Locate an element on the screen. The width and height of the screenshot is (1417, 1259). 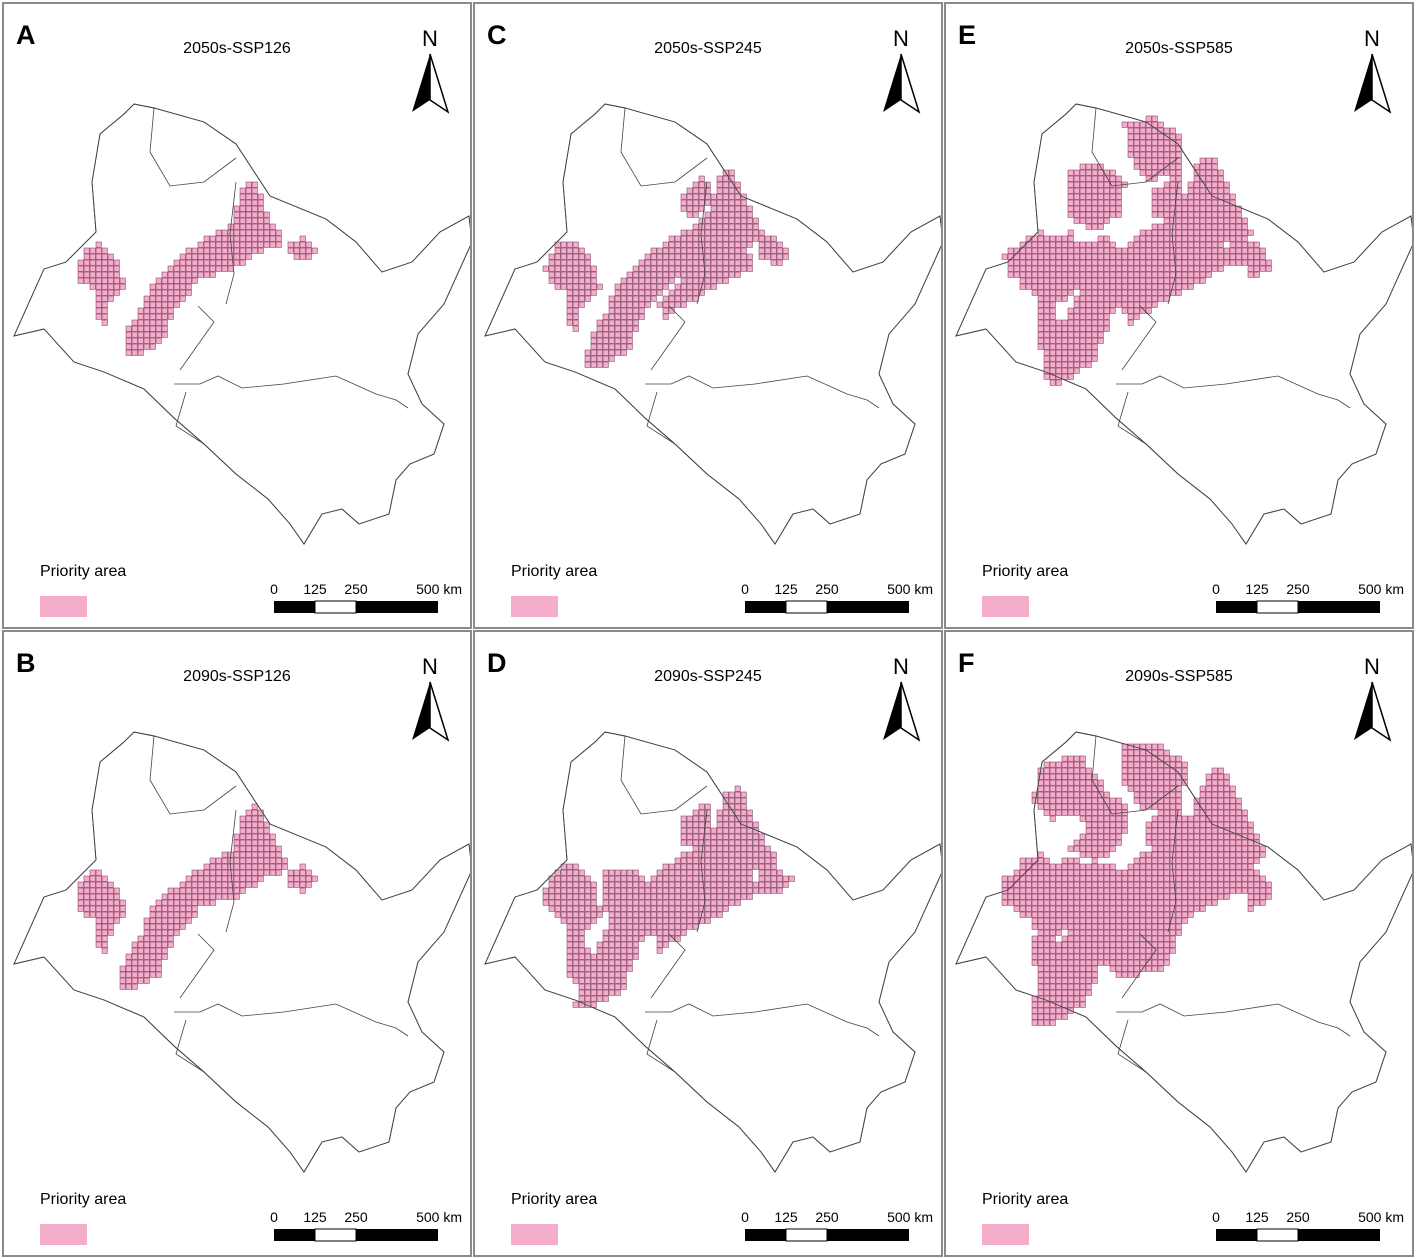
internal-boundary is located at coordinates (291, 392).